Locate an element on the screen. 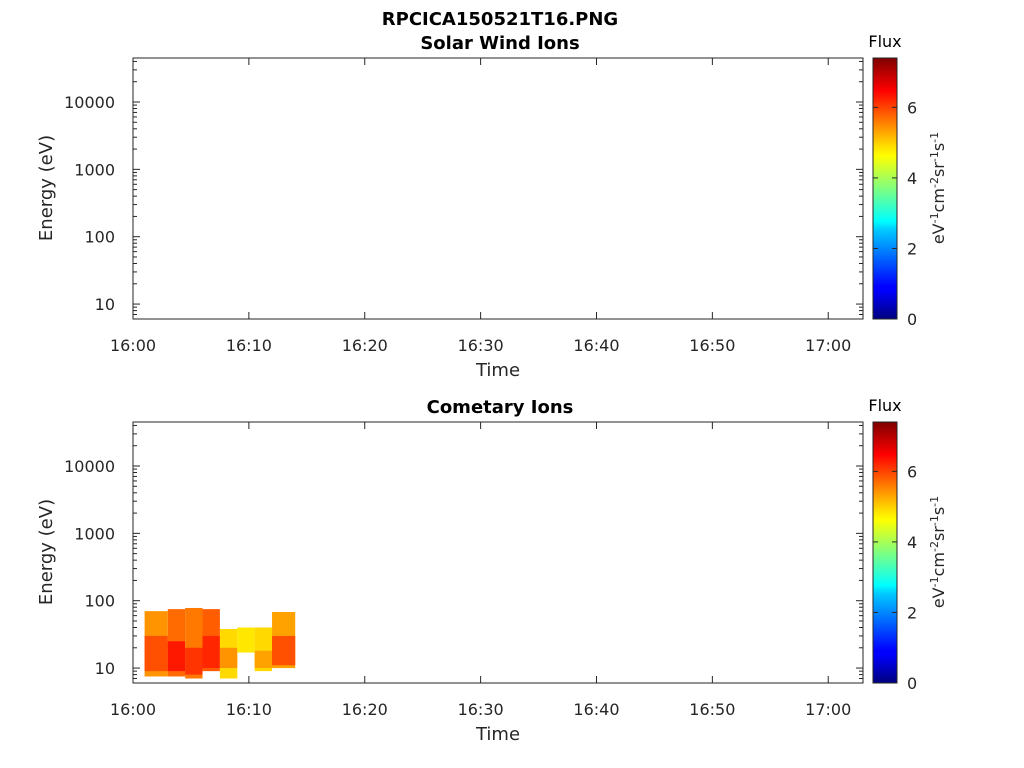  cometary-ytick-label-2: 1000 is located at coordinates (94, 533).